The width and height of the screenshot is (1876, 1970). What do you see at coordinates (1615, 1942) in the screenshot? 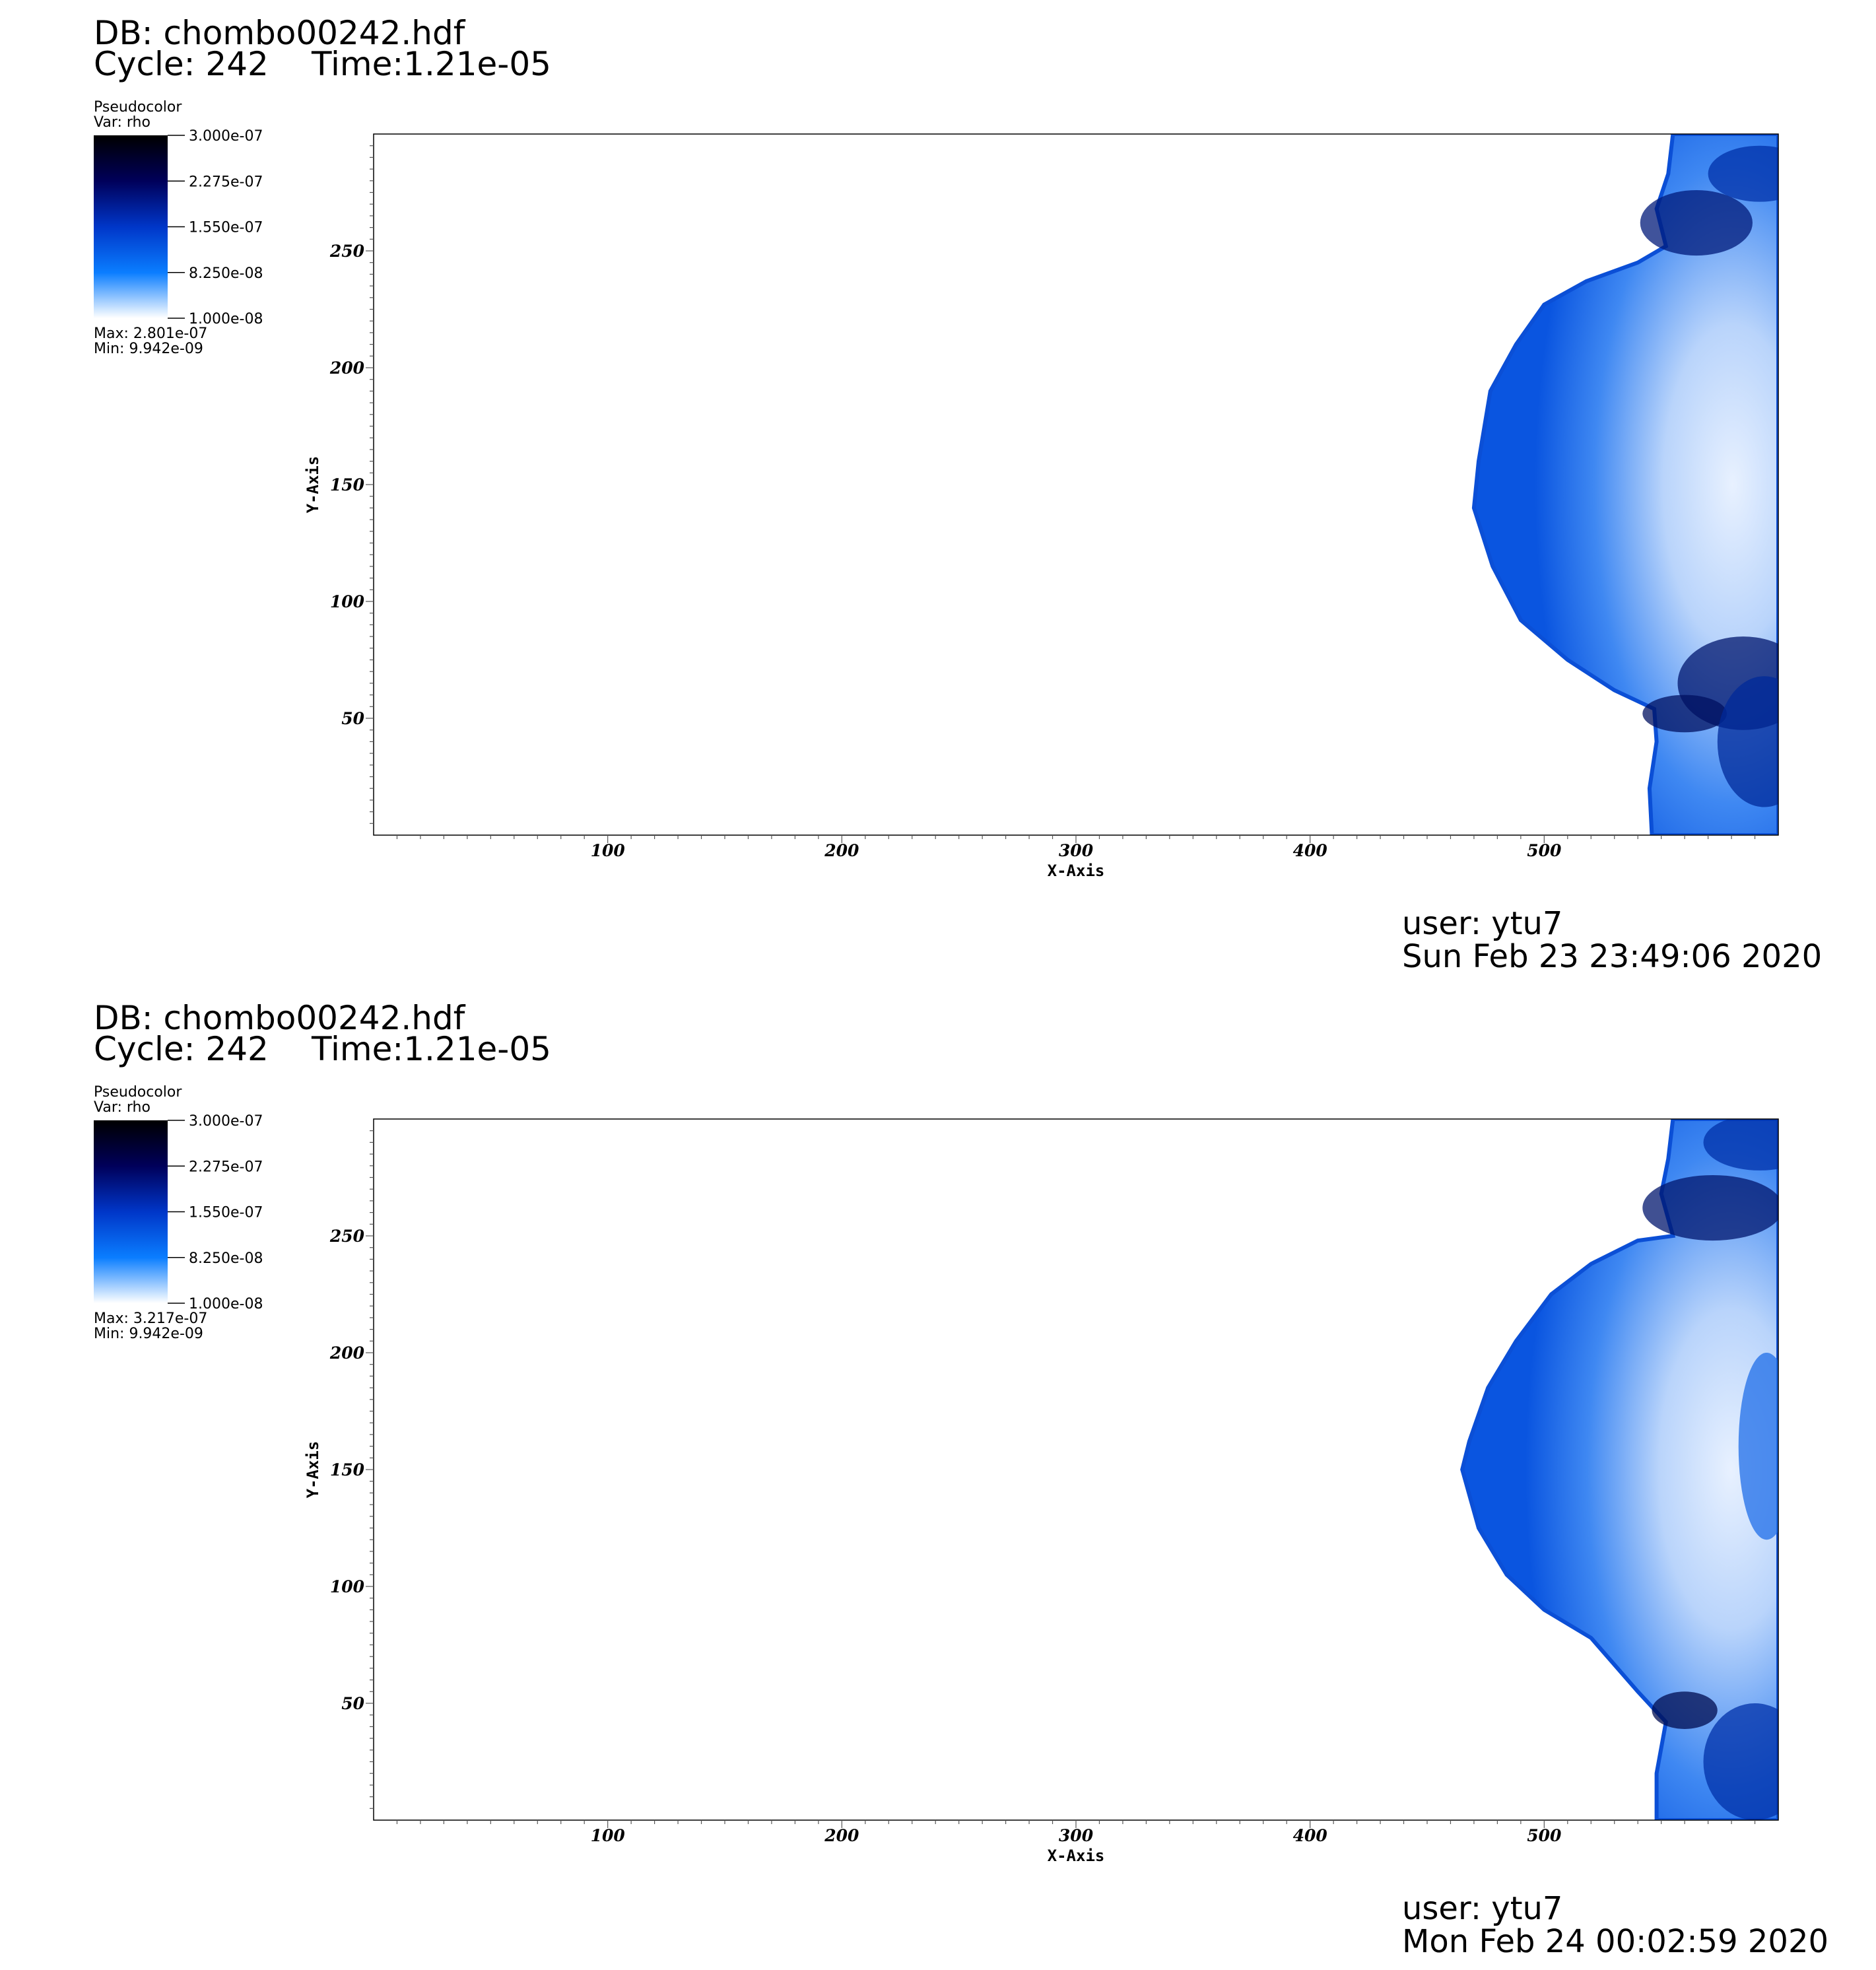
I see `date-label: Mon Feb 24 00:02:59 2020` at bounding box center [1615, 1942].